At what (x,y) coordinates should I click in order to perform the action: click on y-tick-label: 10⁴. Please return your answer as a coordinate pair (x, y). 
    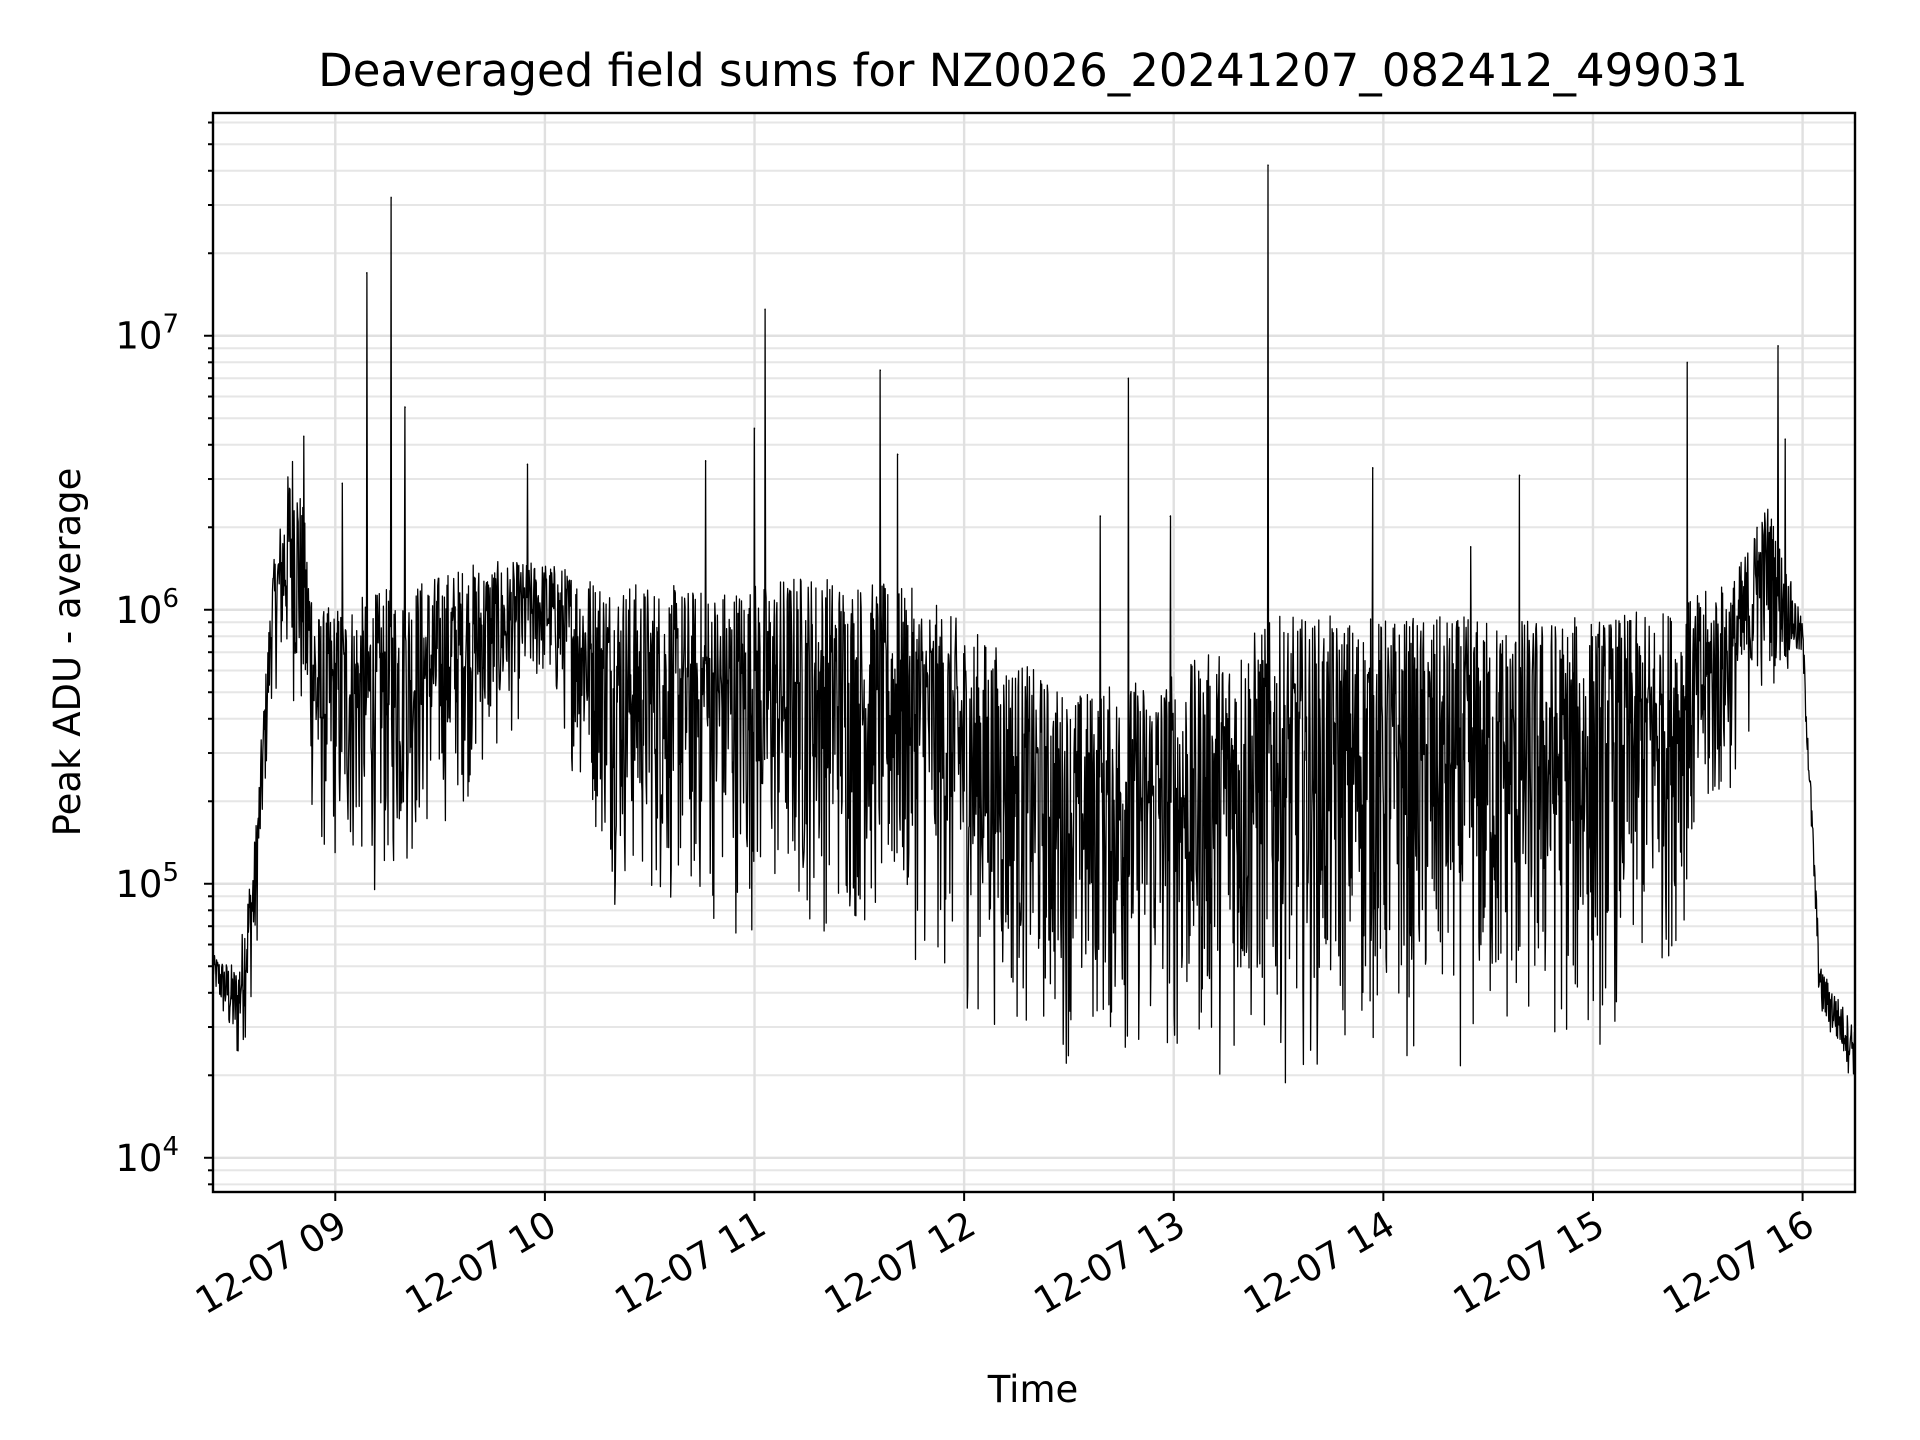
    Looking at the image, I should click on (147, 1156).